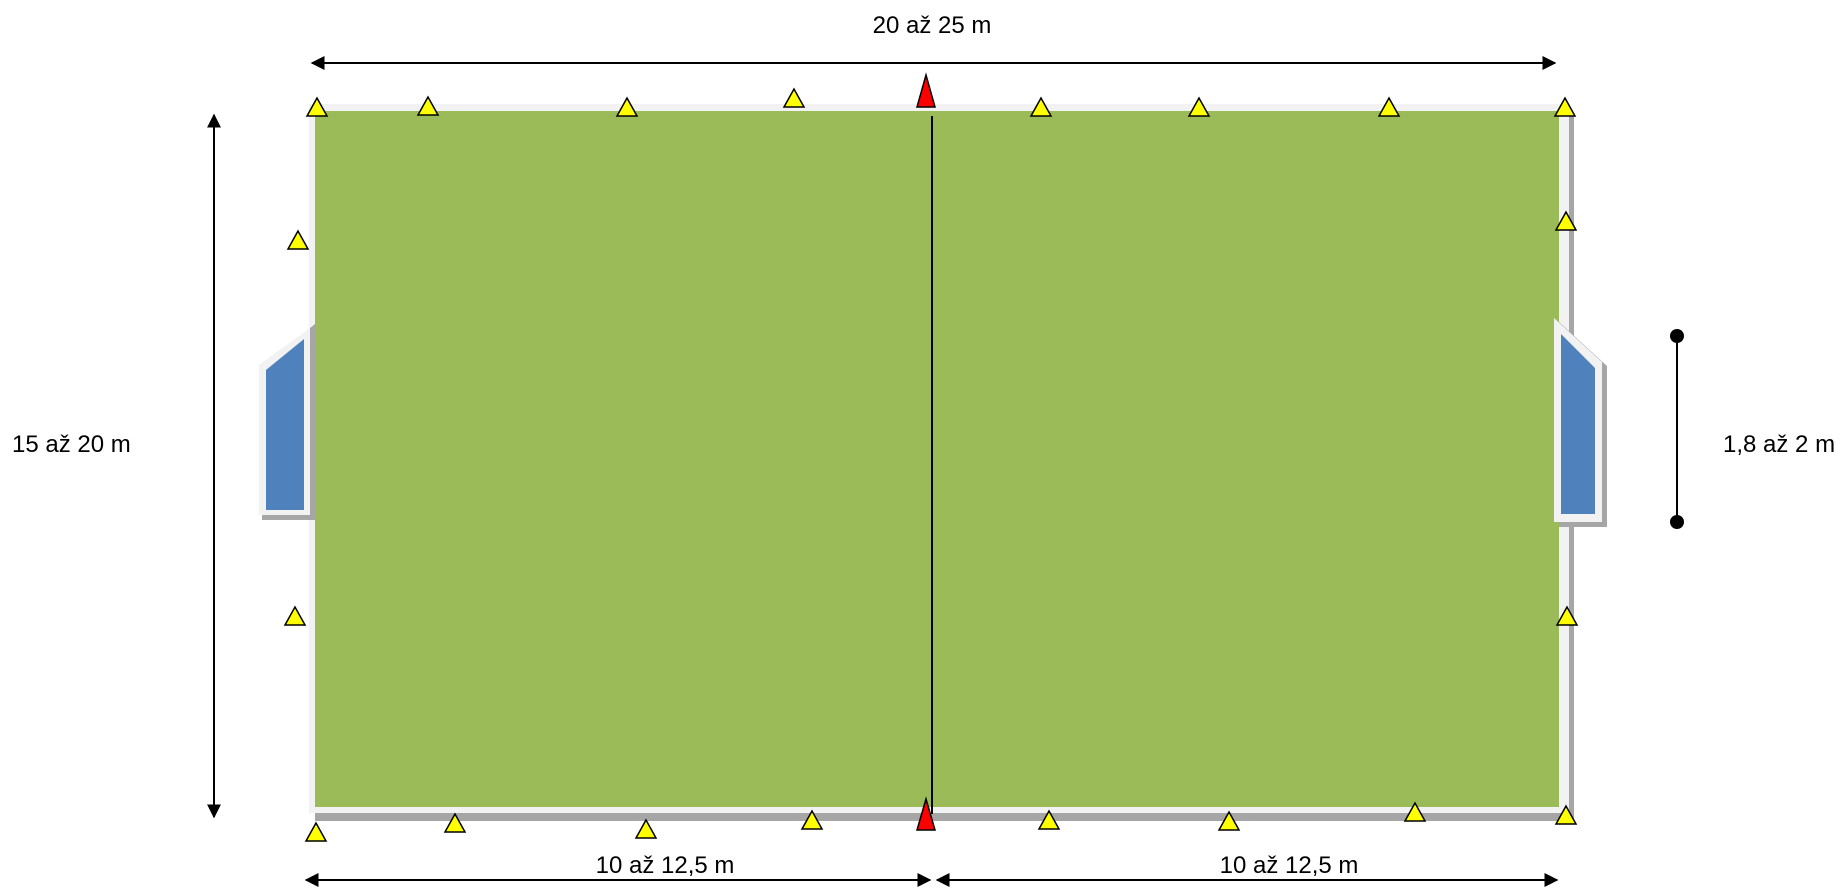 This screenshot has height=890, width=1847. Describe the element at coordinates (926, 90) in the screenshot. I see `center-cone-top` at that location.